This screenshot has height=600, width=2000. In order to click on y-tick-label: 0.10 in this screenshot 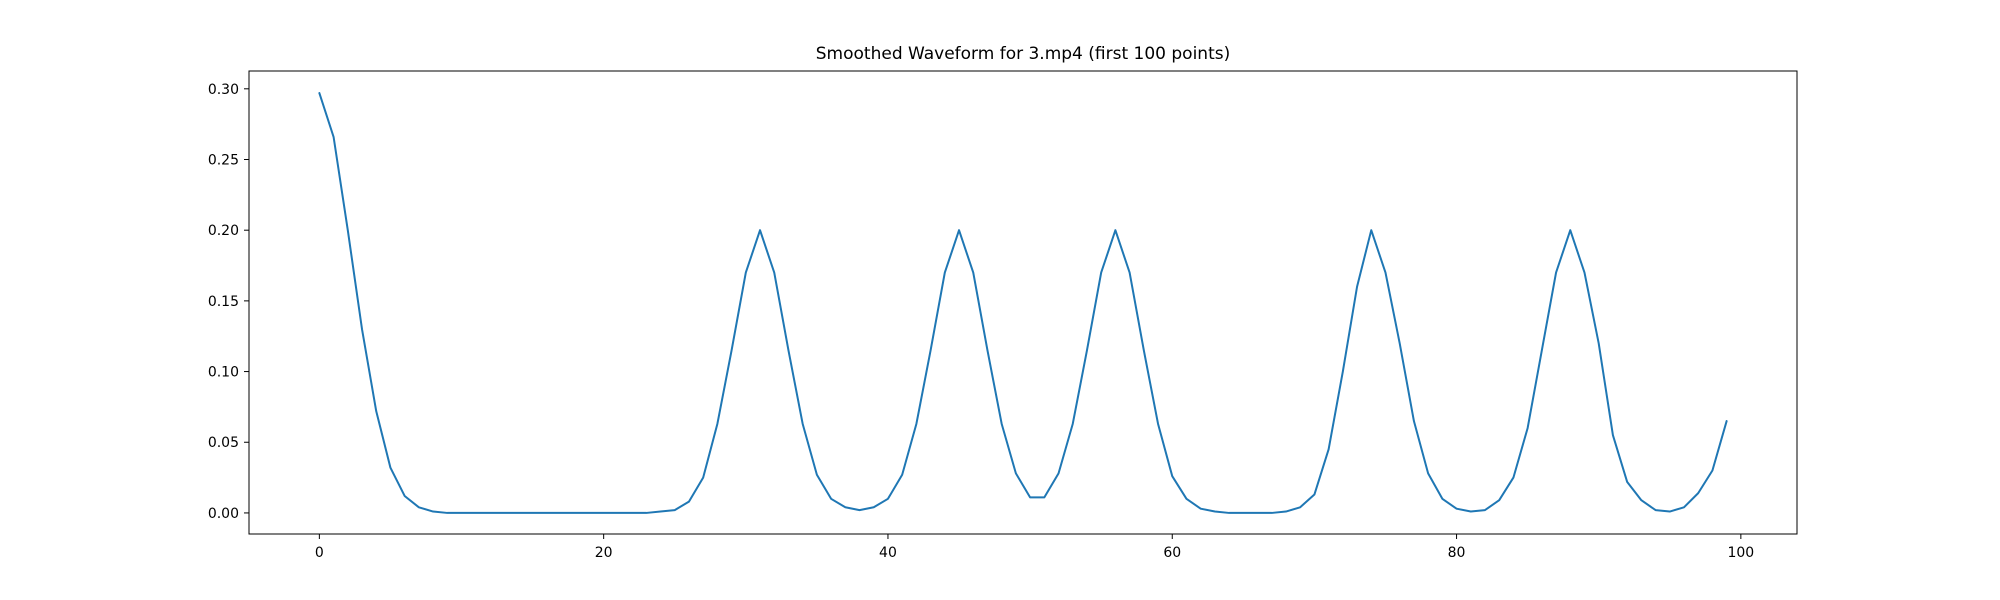, I will do `click(223, 373)`.